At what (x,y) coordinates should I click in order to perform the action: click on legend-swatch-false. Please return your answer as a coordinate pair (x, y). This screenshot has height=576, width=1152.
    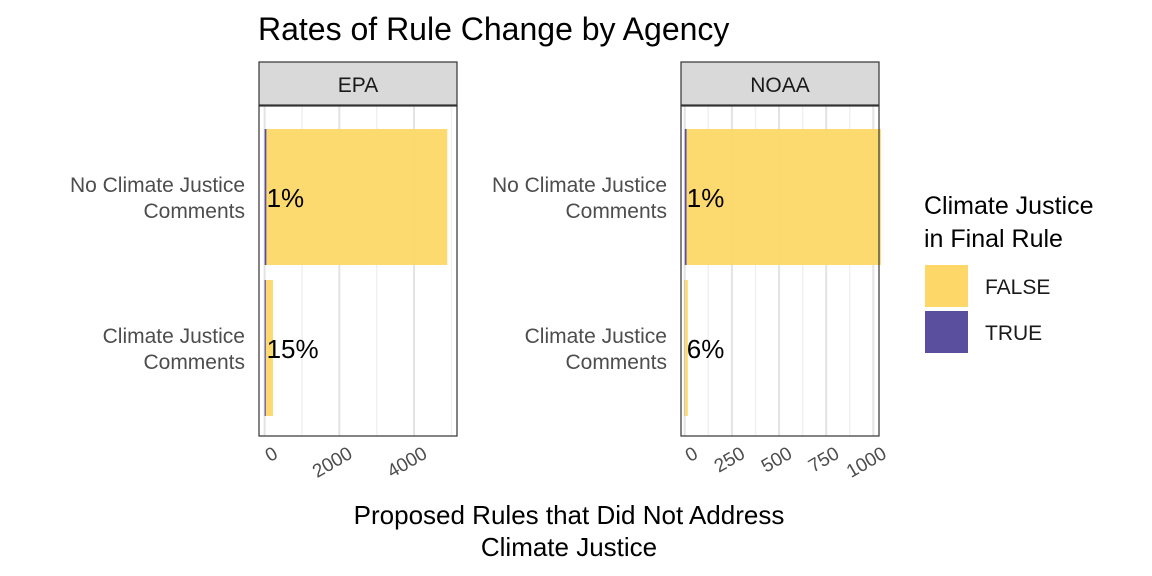
    Looking at the image, I should click on (946, 286).